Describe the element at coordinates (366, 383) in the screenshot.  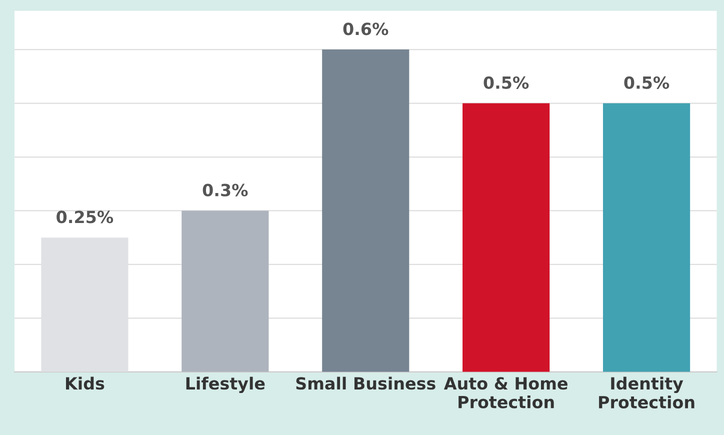
I see `x-tick-label: Small Business` at that location.